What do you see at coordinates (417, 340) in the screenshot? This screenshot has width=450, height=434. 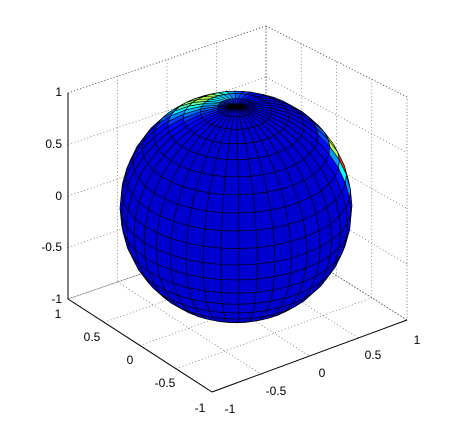 I see `x-tick-1: 1` at bounding box center [417, 340].